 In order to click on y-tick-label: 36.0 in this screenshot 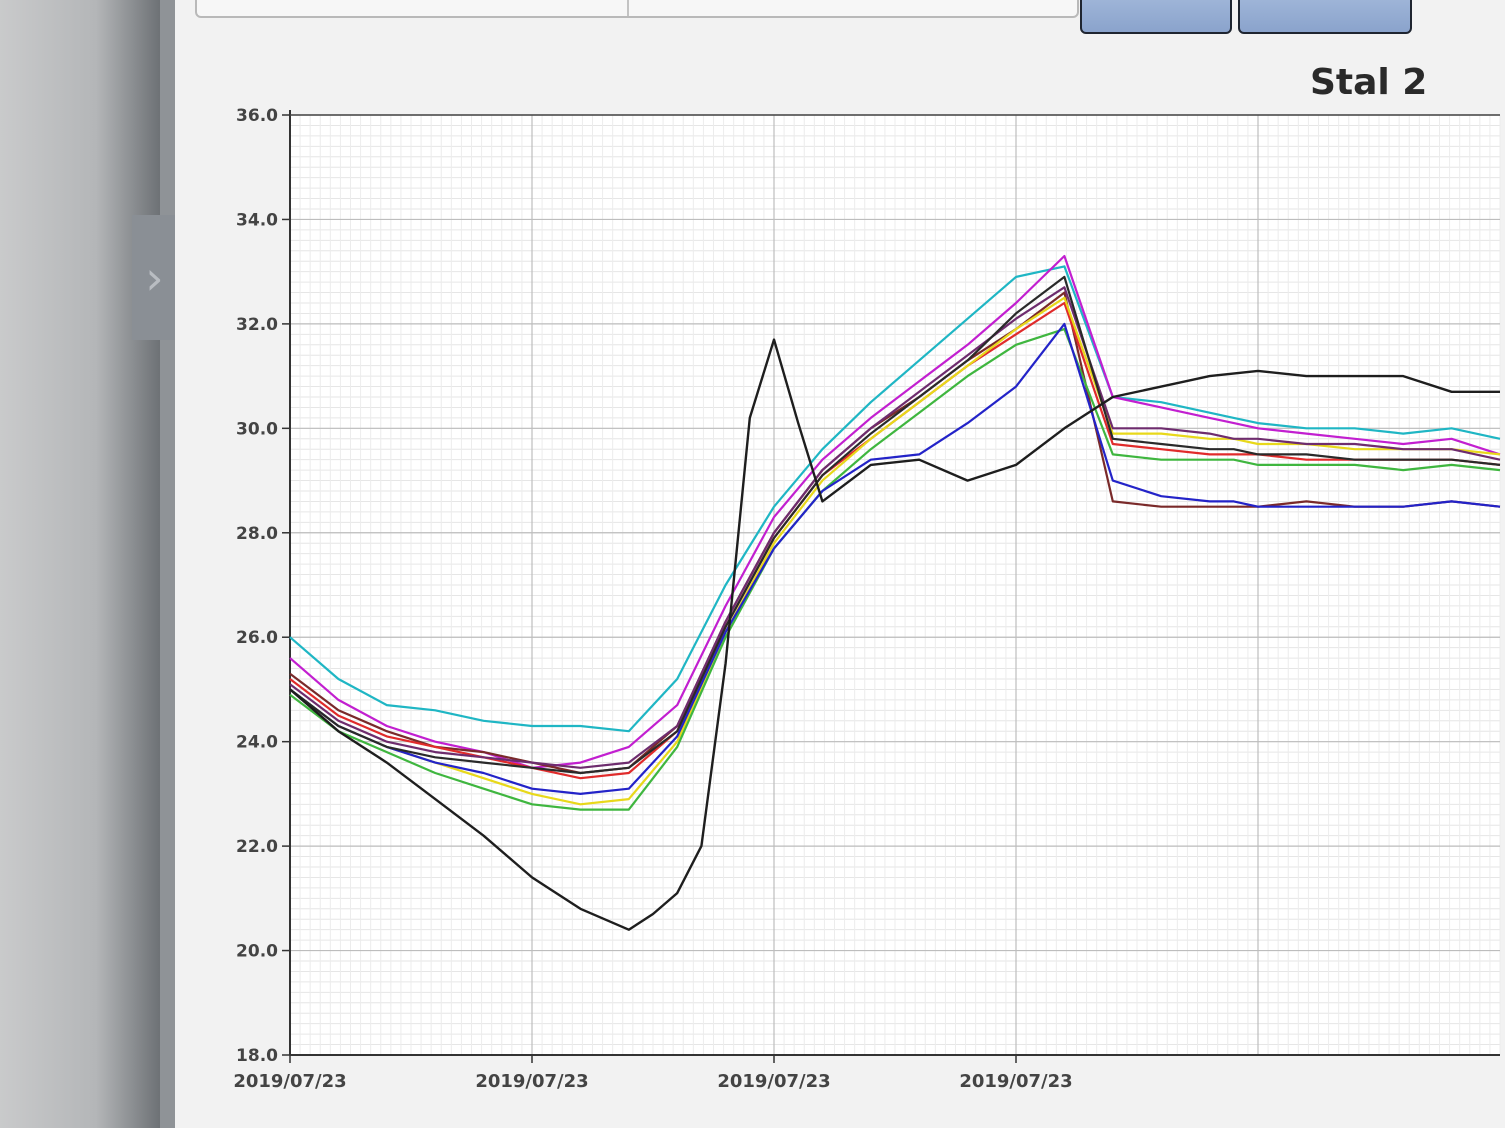, I will do `click(257, 116)`.